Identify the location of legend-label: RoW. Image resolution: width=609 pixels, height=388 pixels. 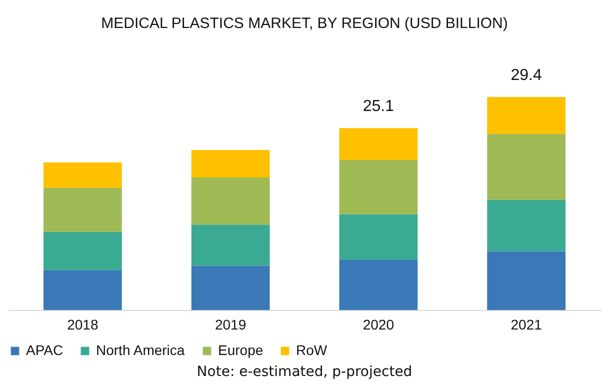
(312, 350).